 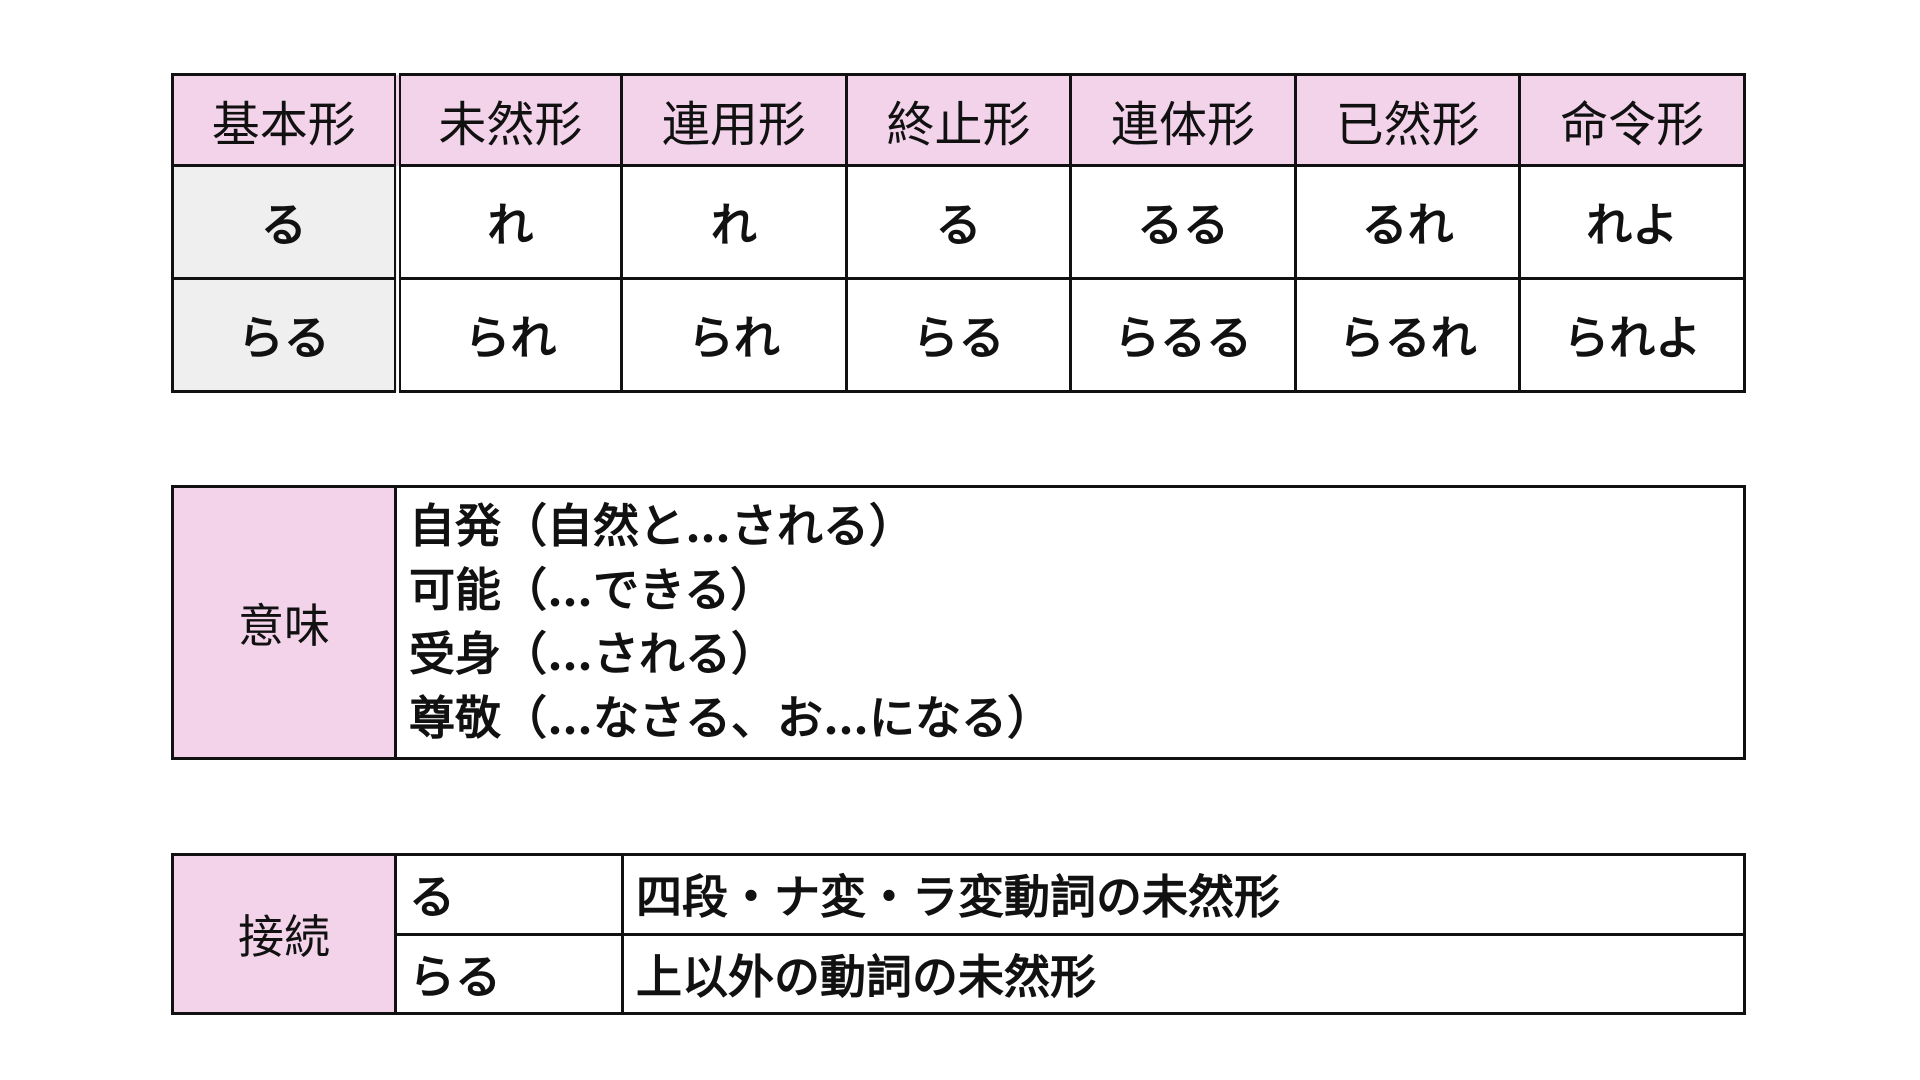 What do you see at coordinates (1183, 222) in the screenshot?
I see `table-cell: るる` at bounding box center [1183, 222].